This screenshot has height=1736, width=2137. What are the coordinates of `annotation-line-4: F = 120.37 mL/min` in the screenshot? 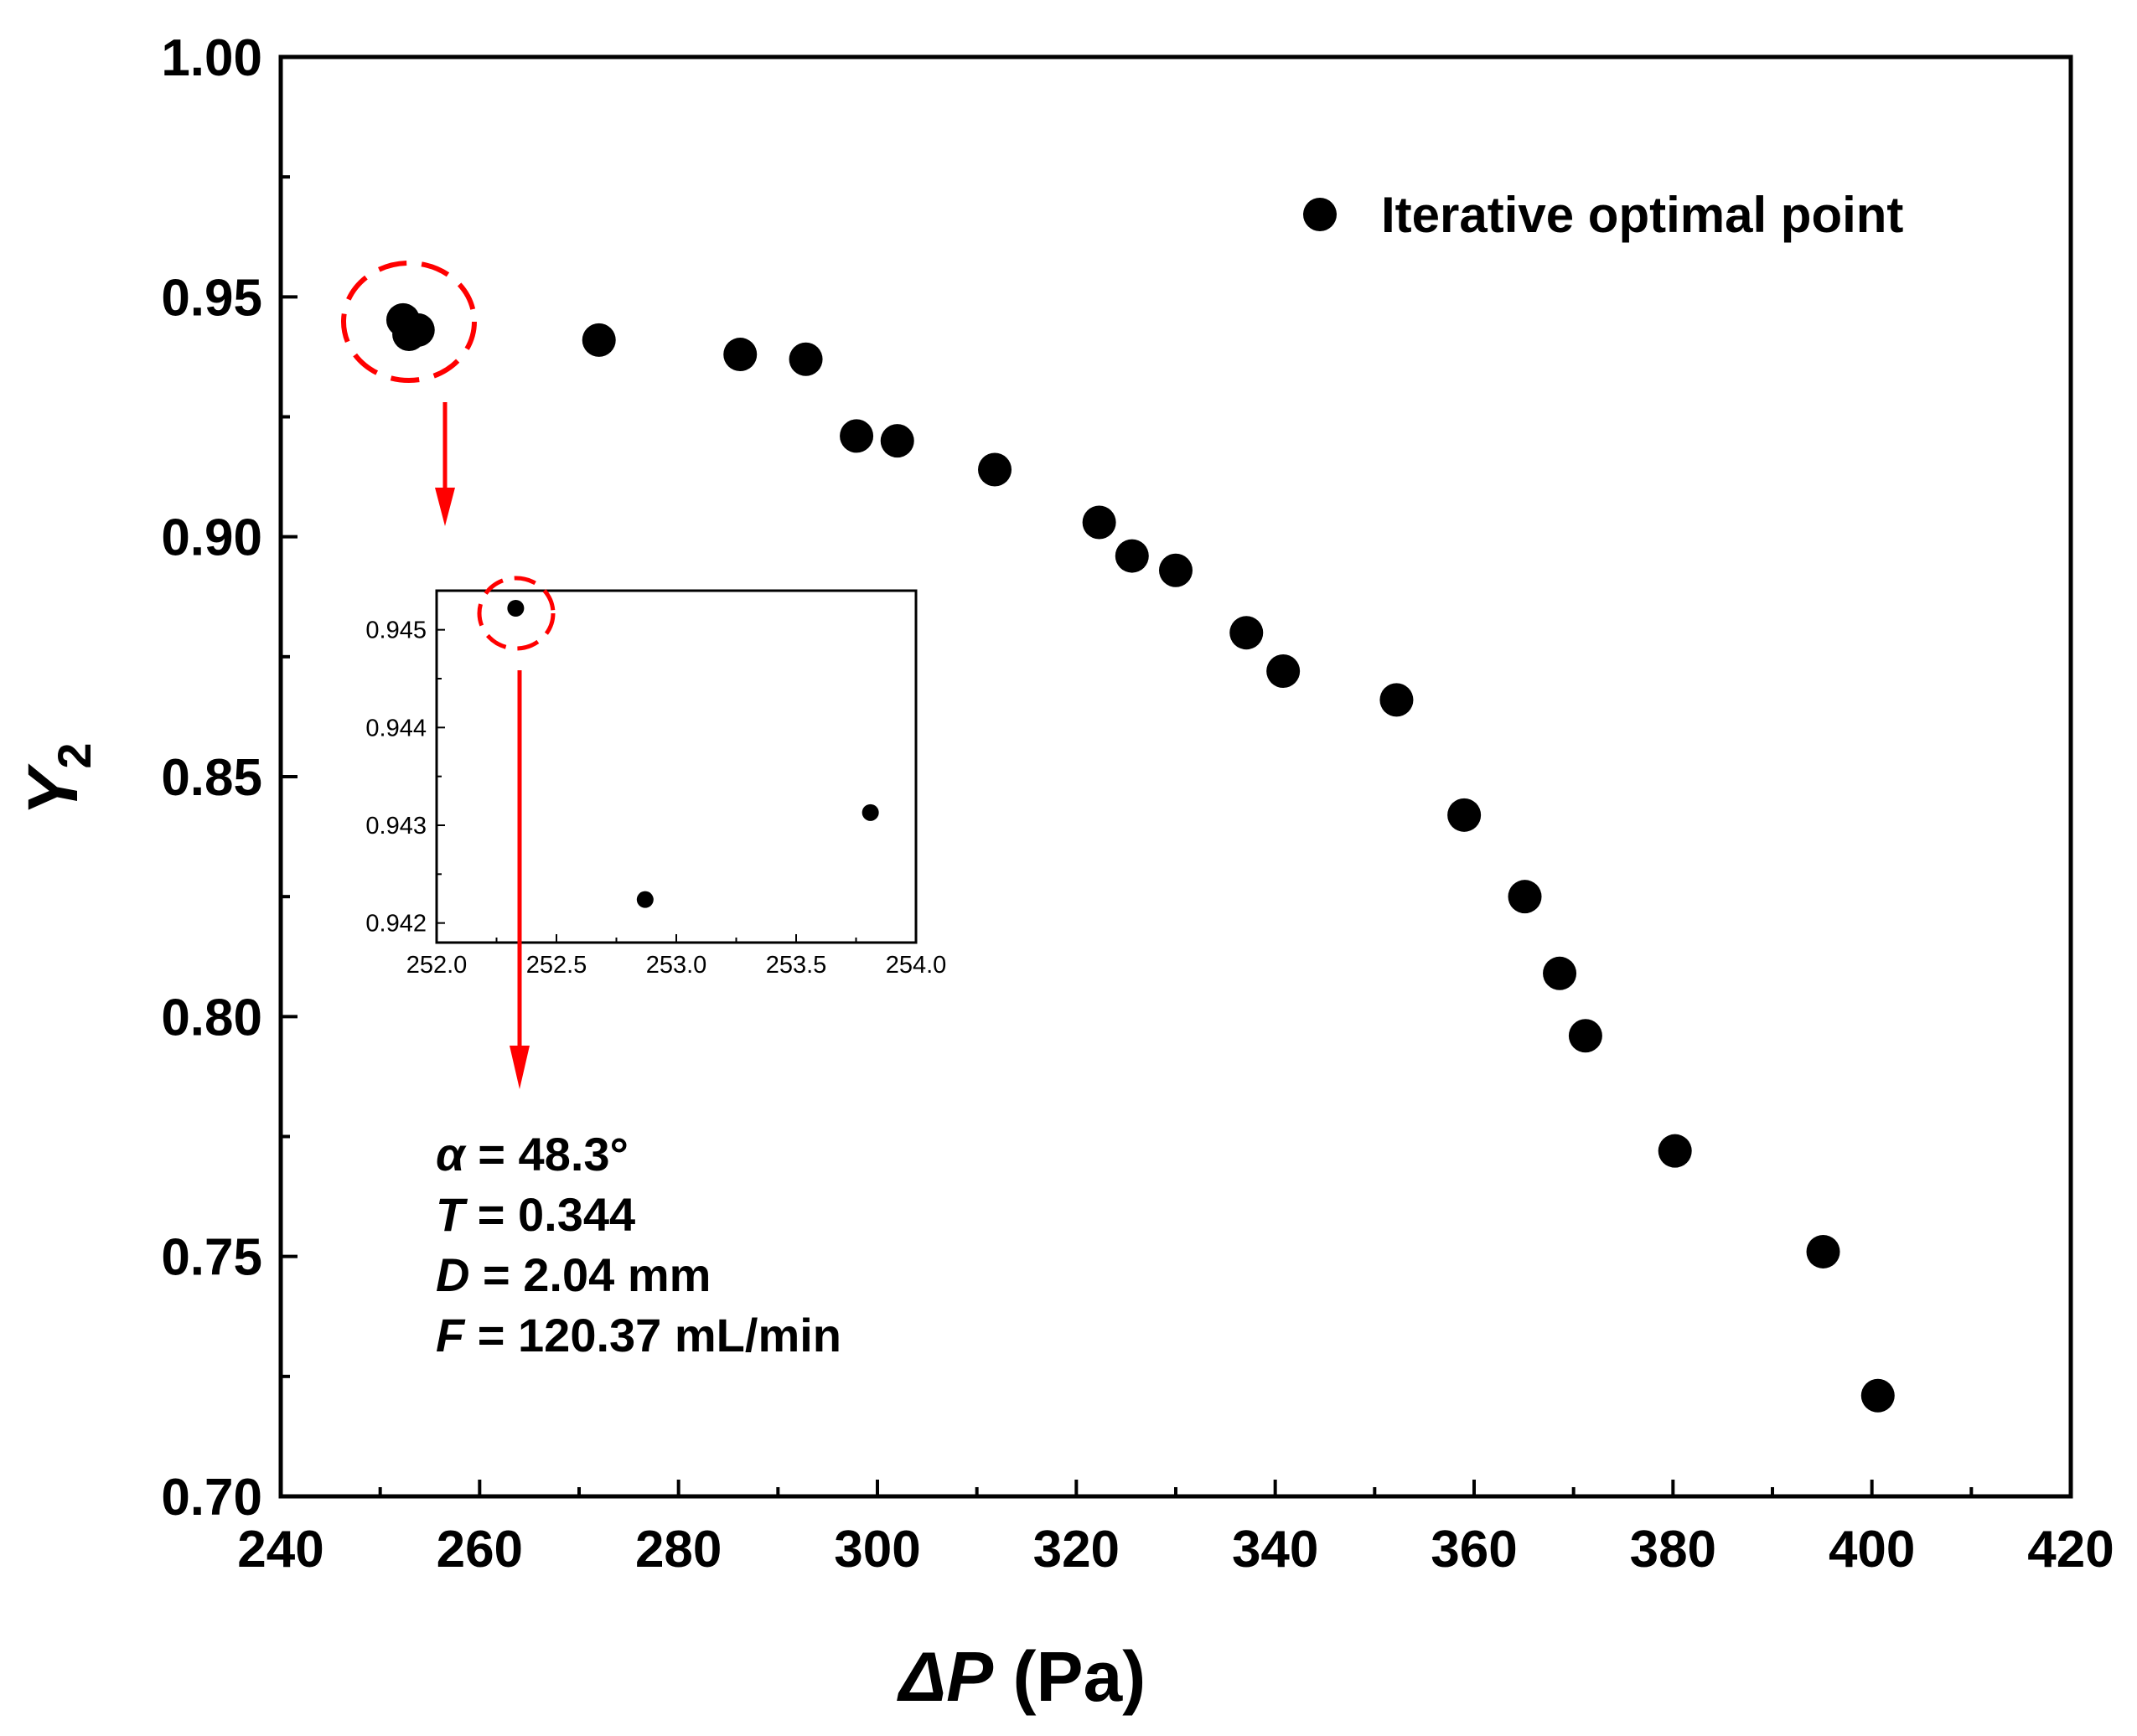 It's located at (638, 1335).